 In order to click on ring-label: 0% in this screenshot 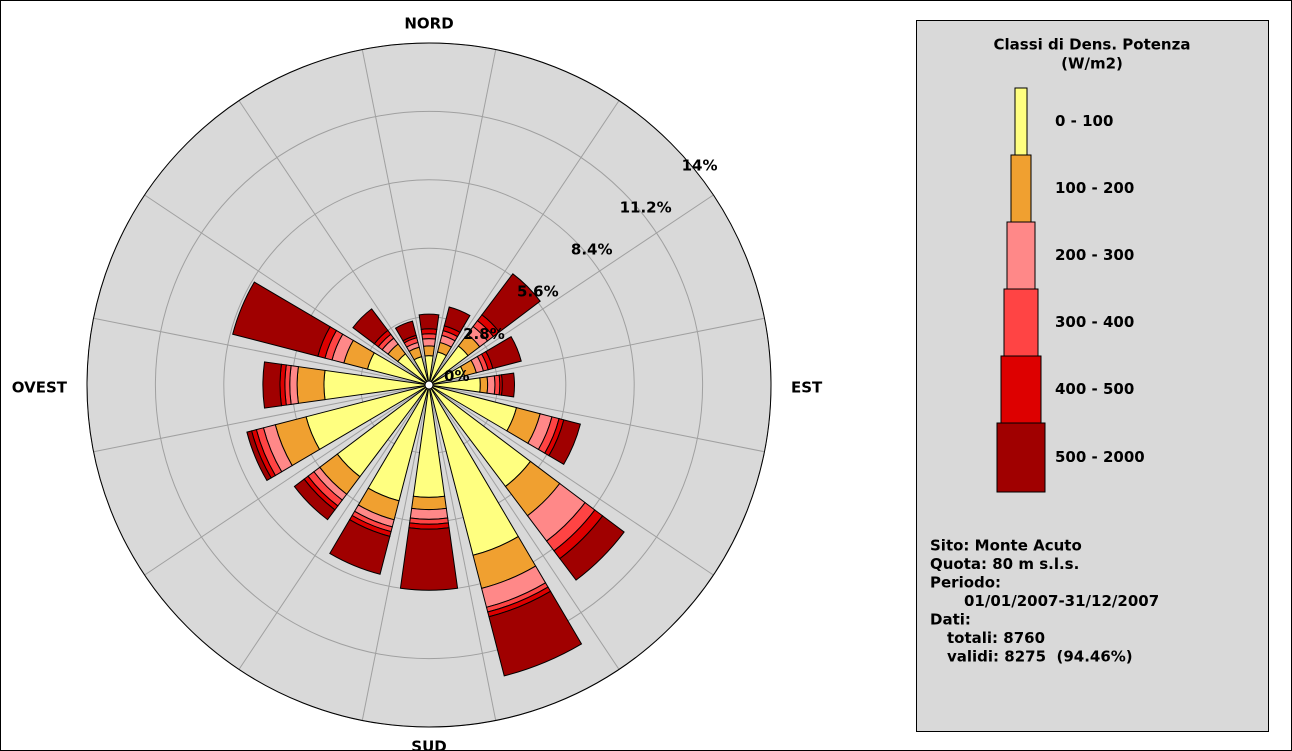, I will do `click(456, 376)`.